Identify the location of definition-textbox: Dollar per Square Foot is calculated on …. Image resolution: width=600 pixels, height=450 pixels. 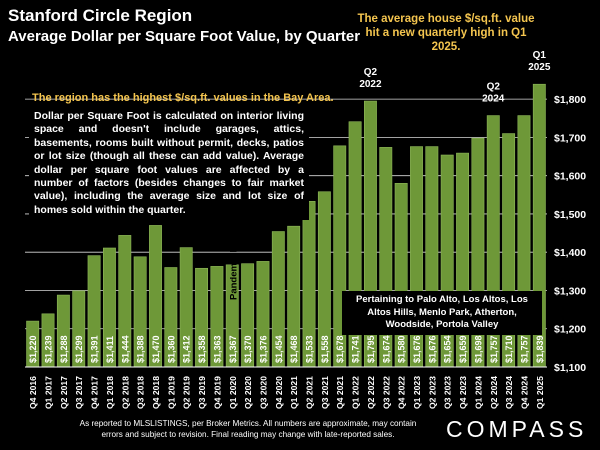
(169, 163).